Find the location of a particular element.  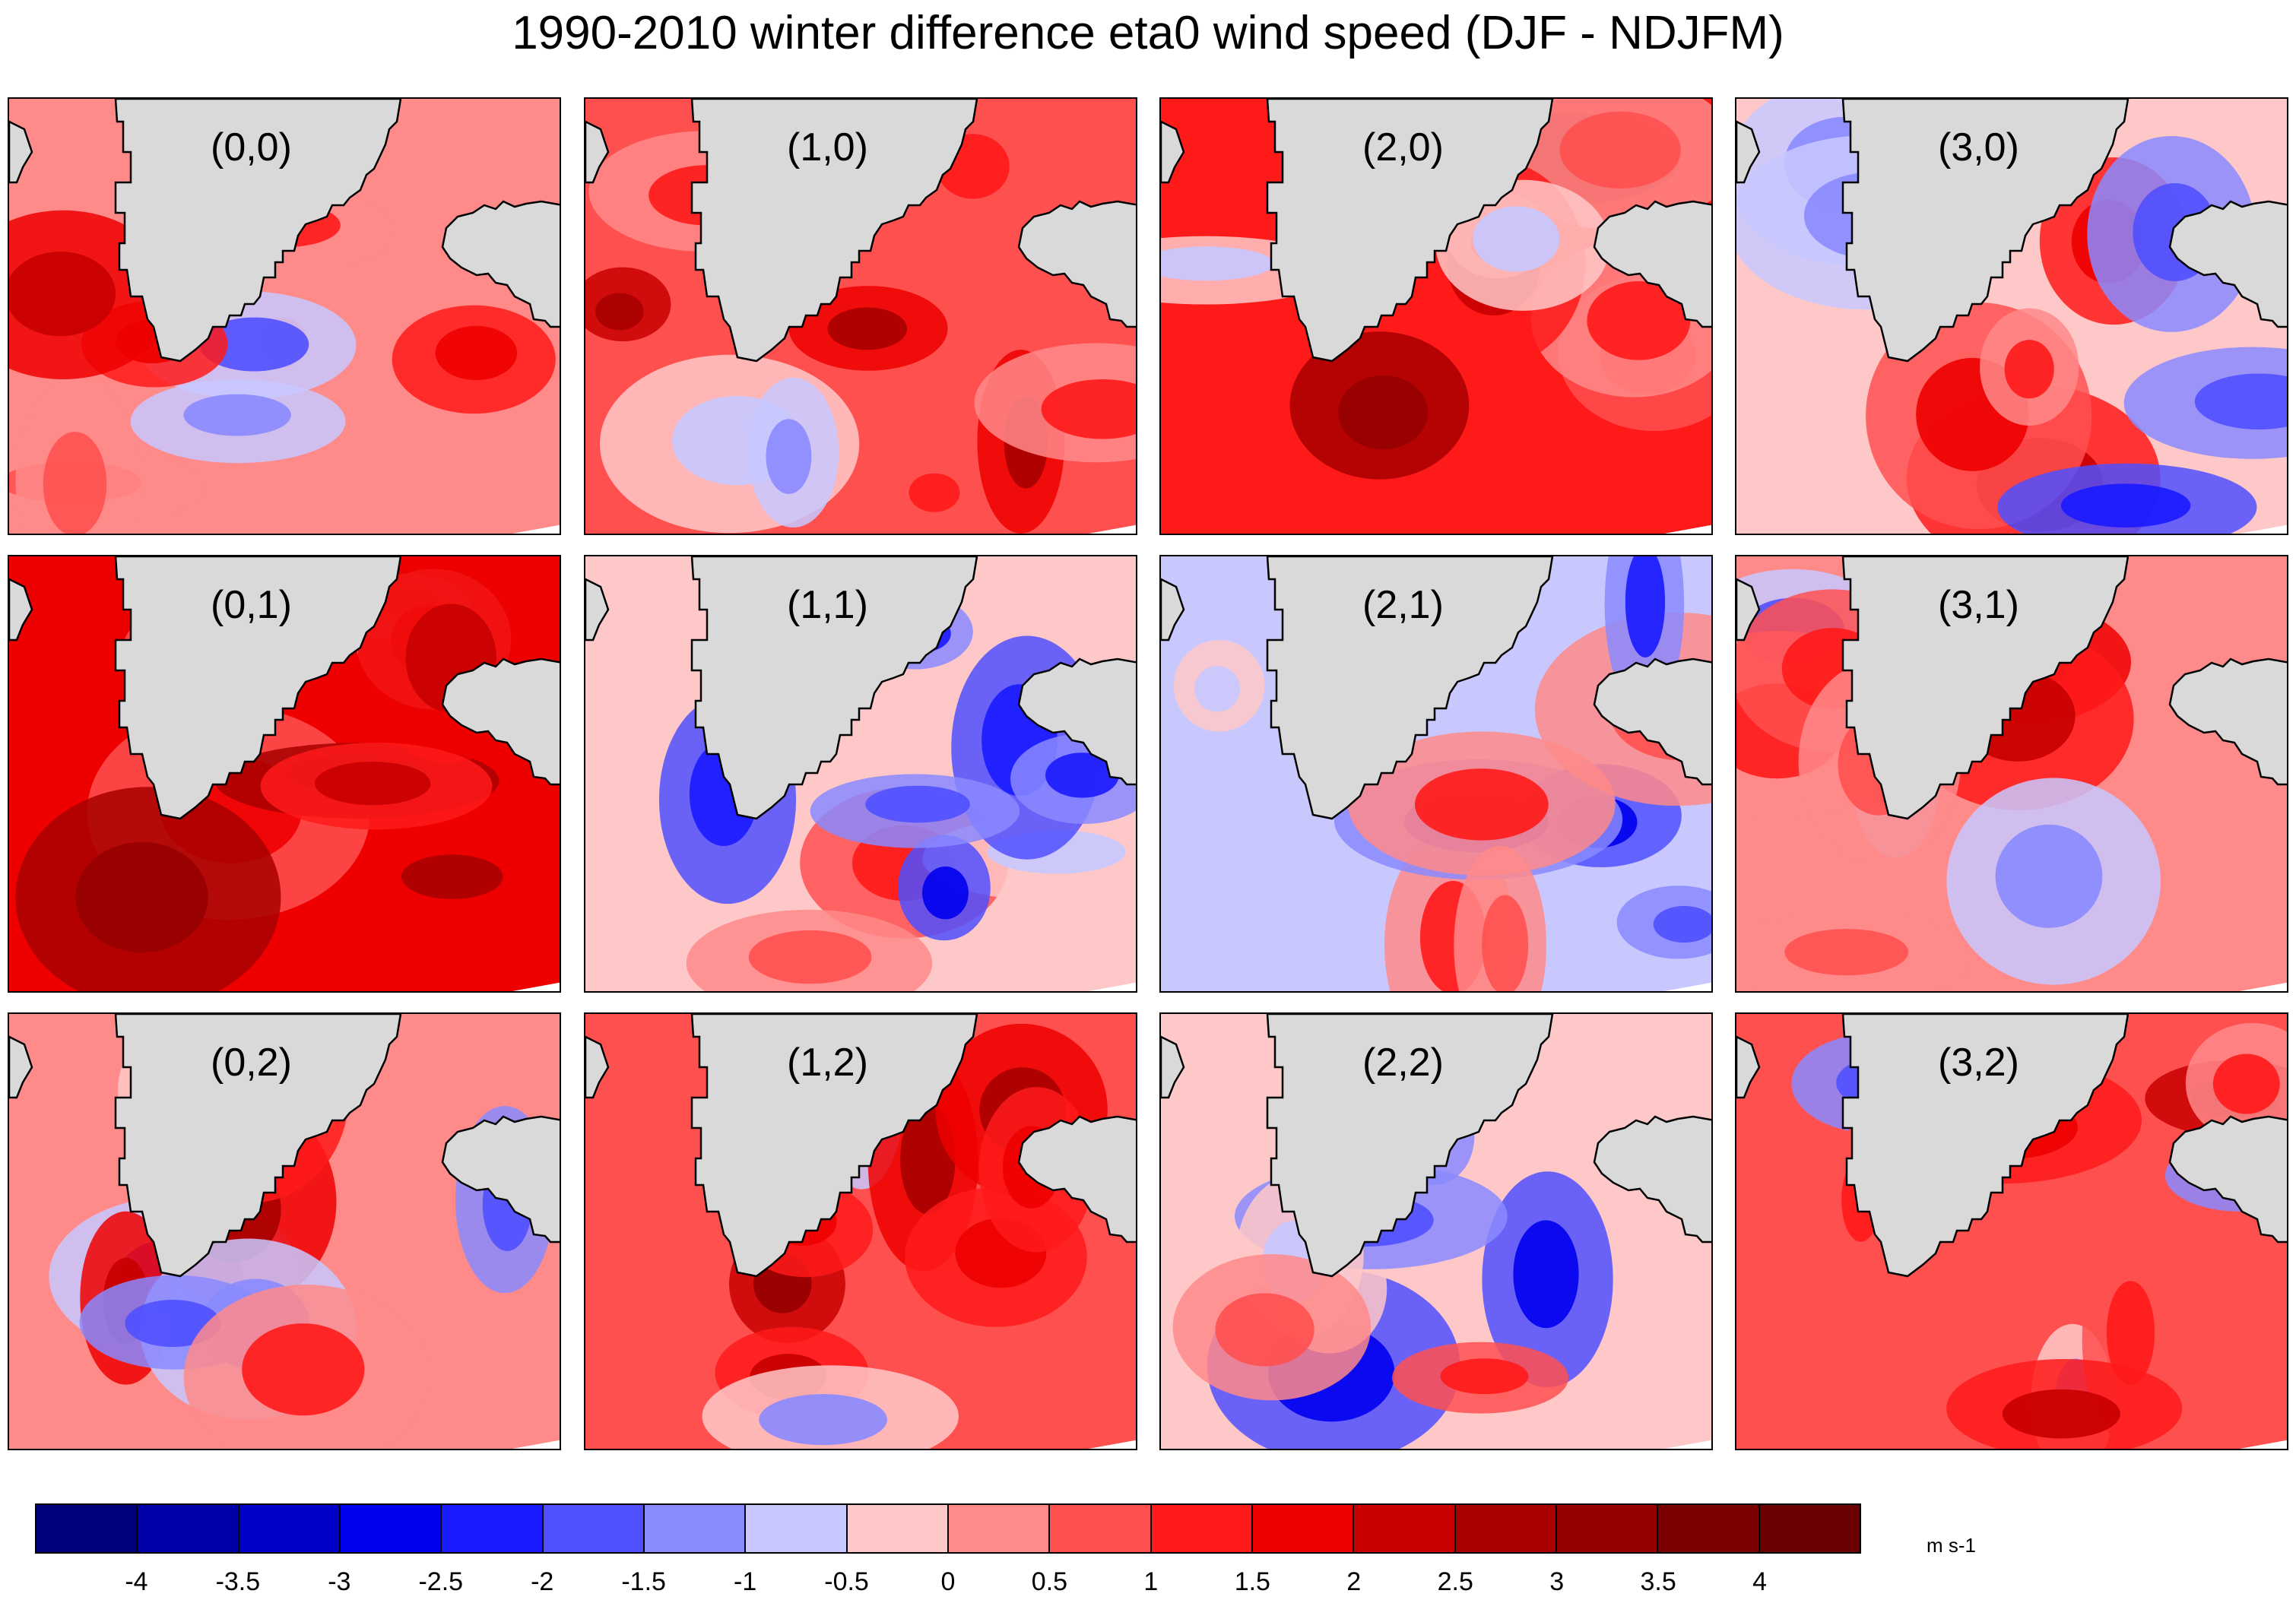

map-panel: (0,2) is located at coordinates (284, 1231).